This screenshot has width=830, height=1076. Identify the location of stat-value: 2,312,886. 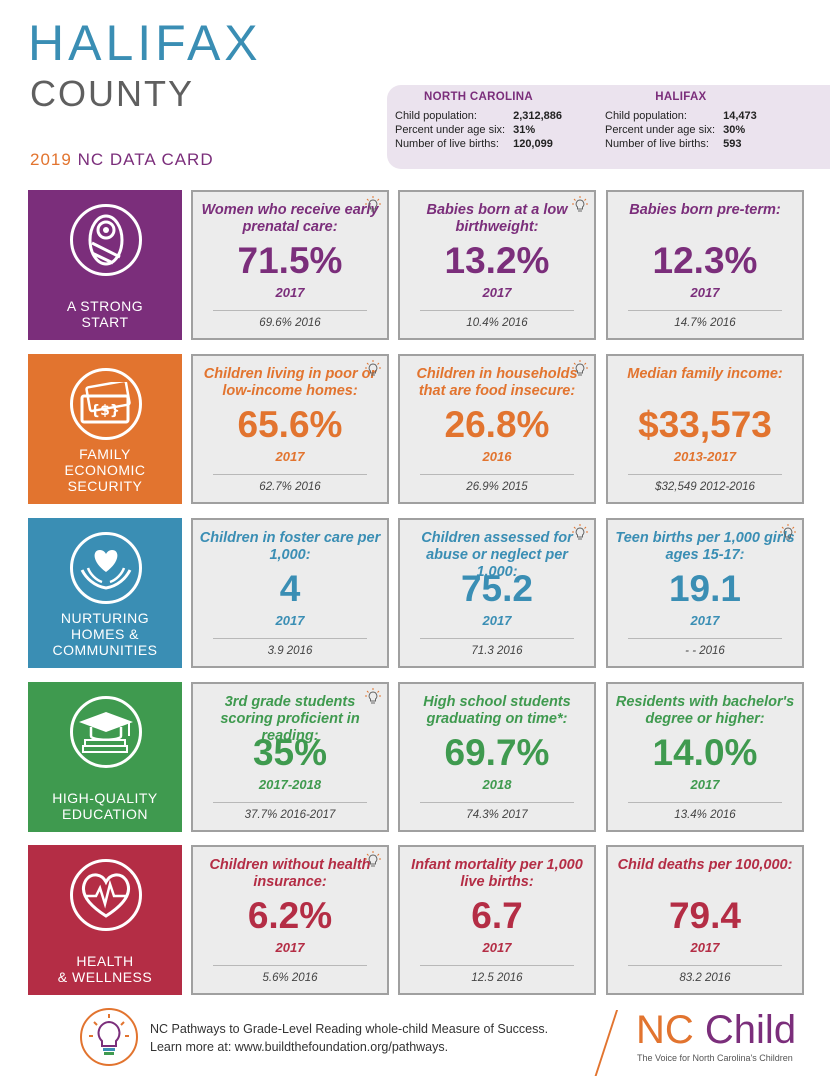
(538, 116).